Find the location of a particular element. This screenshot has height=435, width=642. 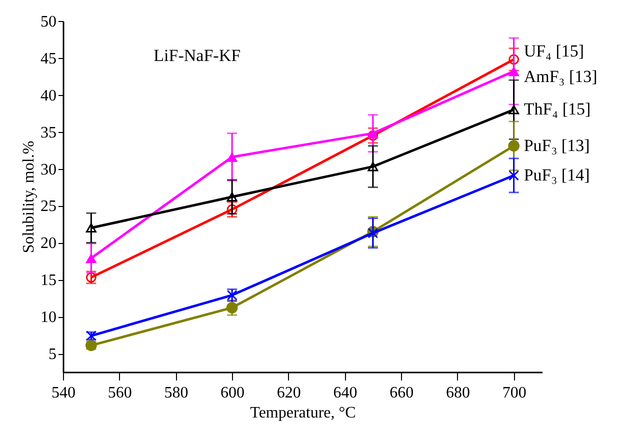

x-tick-label: 620 is located at coordinates (288, 393).